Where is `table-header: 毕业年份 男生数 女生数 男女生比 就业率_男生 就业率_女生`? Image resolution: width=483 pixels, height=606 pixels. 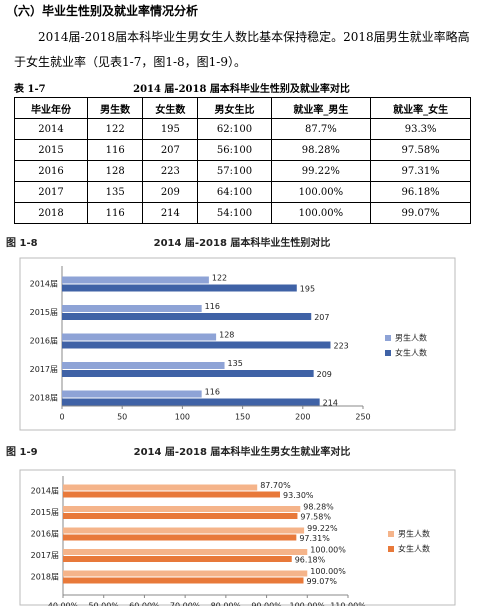
table-header: 毕业年份 男生数 女生数 男女生比 就业率_男生 就业率_女生 is located at coordinates (242, 108).